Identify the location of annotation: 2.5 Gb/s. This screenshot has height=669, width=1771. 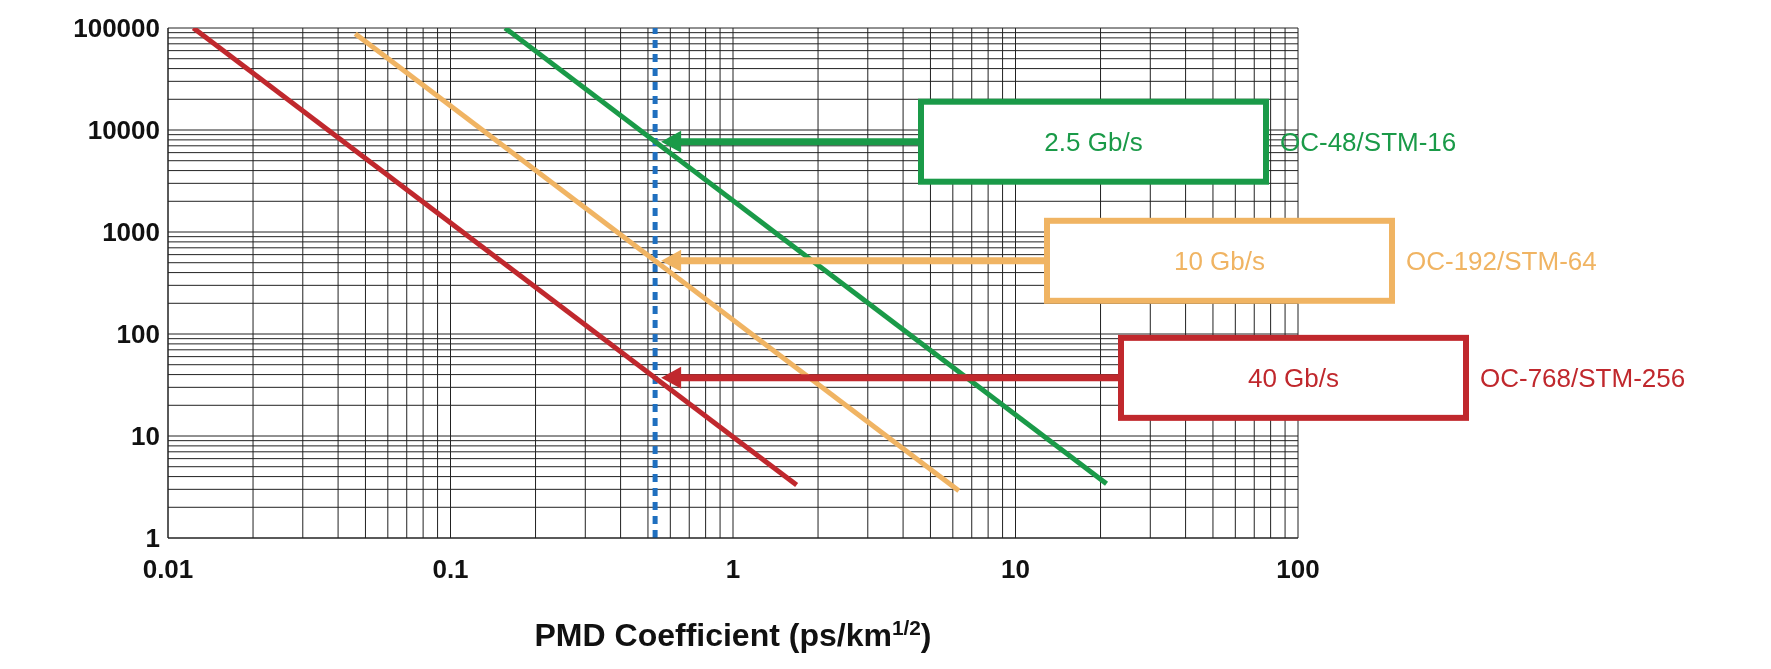
(1093, 141).